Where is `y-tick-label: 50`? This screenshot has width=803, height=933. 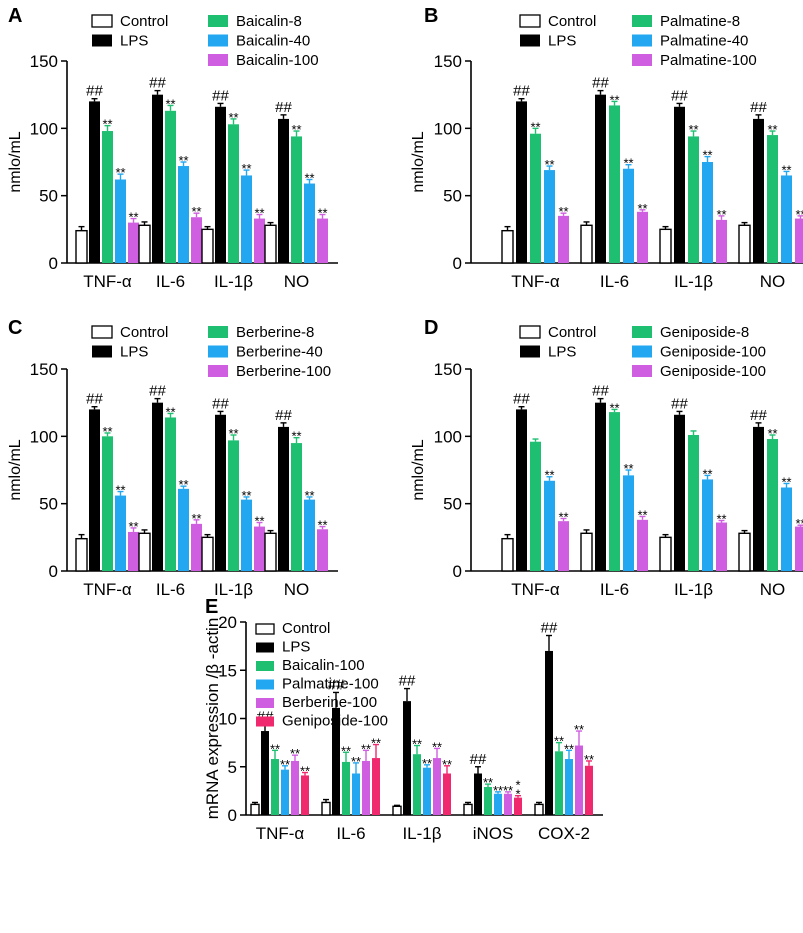 y-tick-label: 50 is located at coordinates (452, 504).